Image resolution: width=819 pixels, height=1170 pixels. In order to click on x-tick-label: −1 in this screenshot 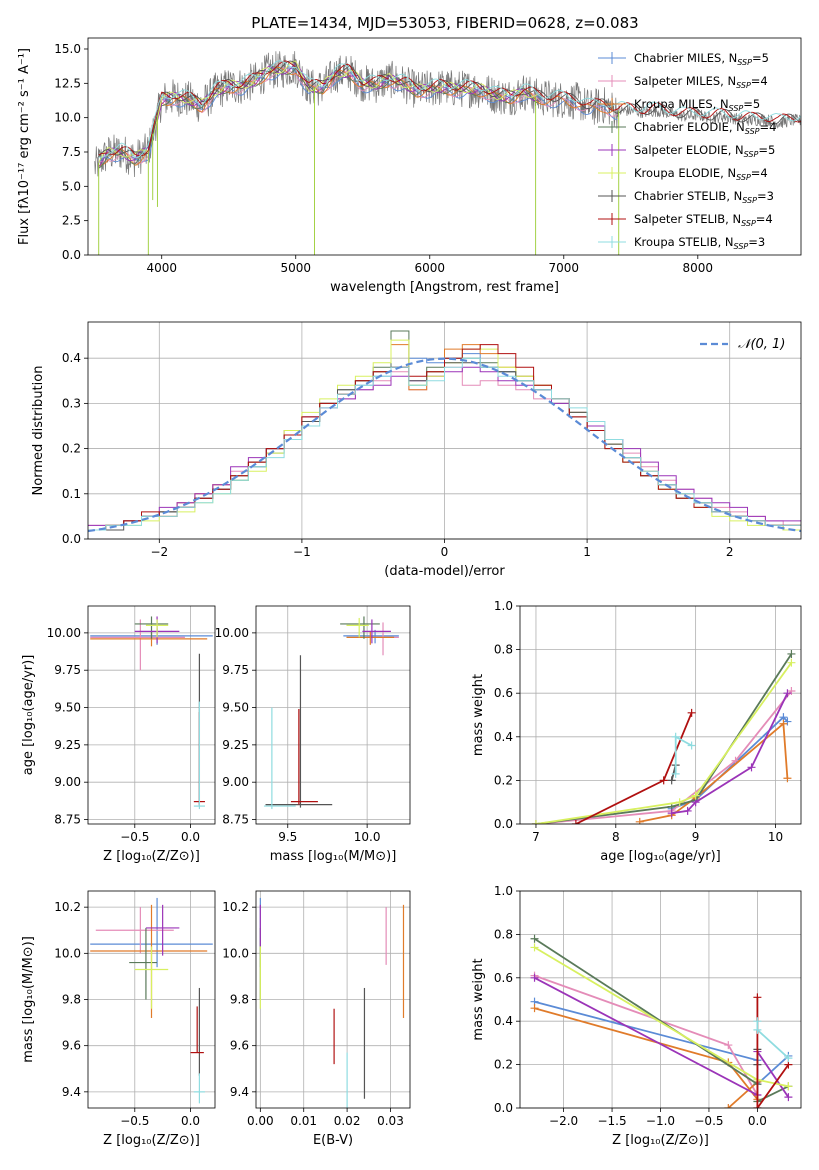, I will do `click(302, 552)`.